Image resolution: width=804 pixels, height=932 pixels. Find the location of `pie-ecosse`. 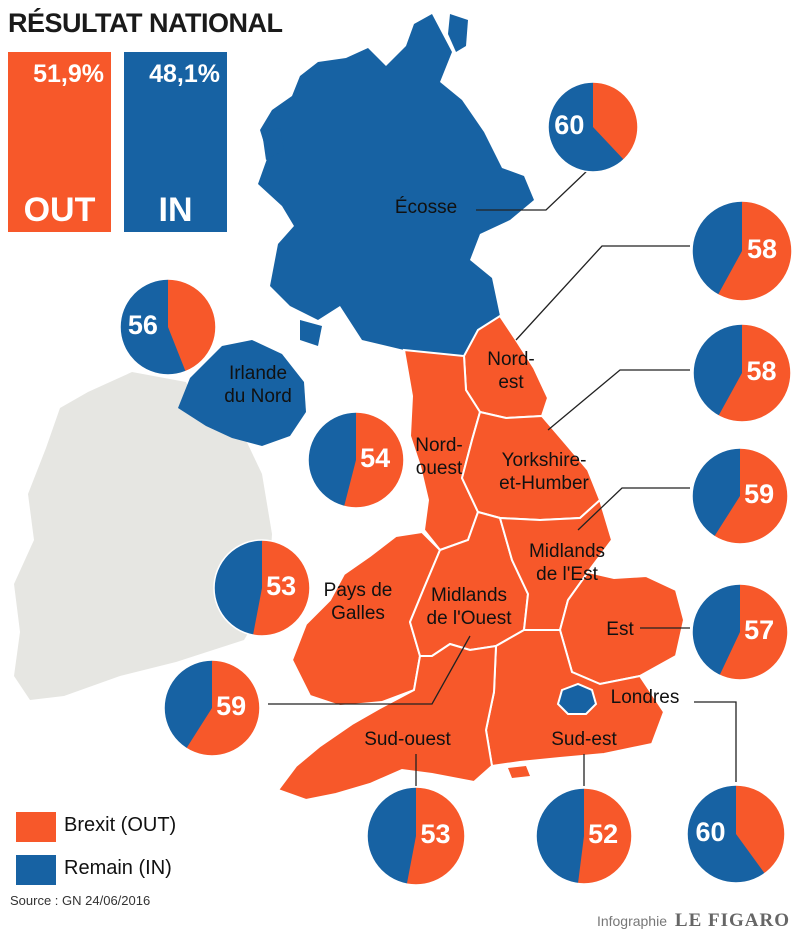

pie-ecosse is located at coordinates (593, 127).